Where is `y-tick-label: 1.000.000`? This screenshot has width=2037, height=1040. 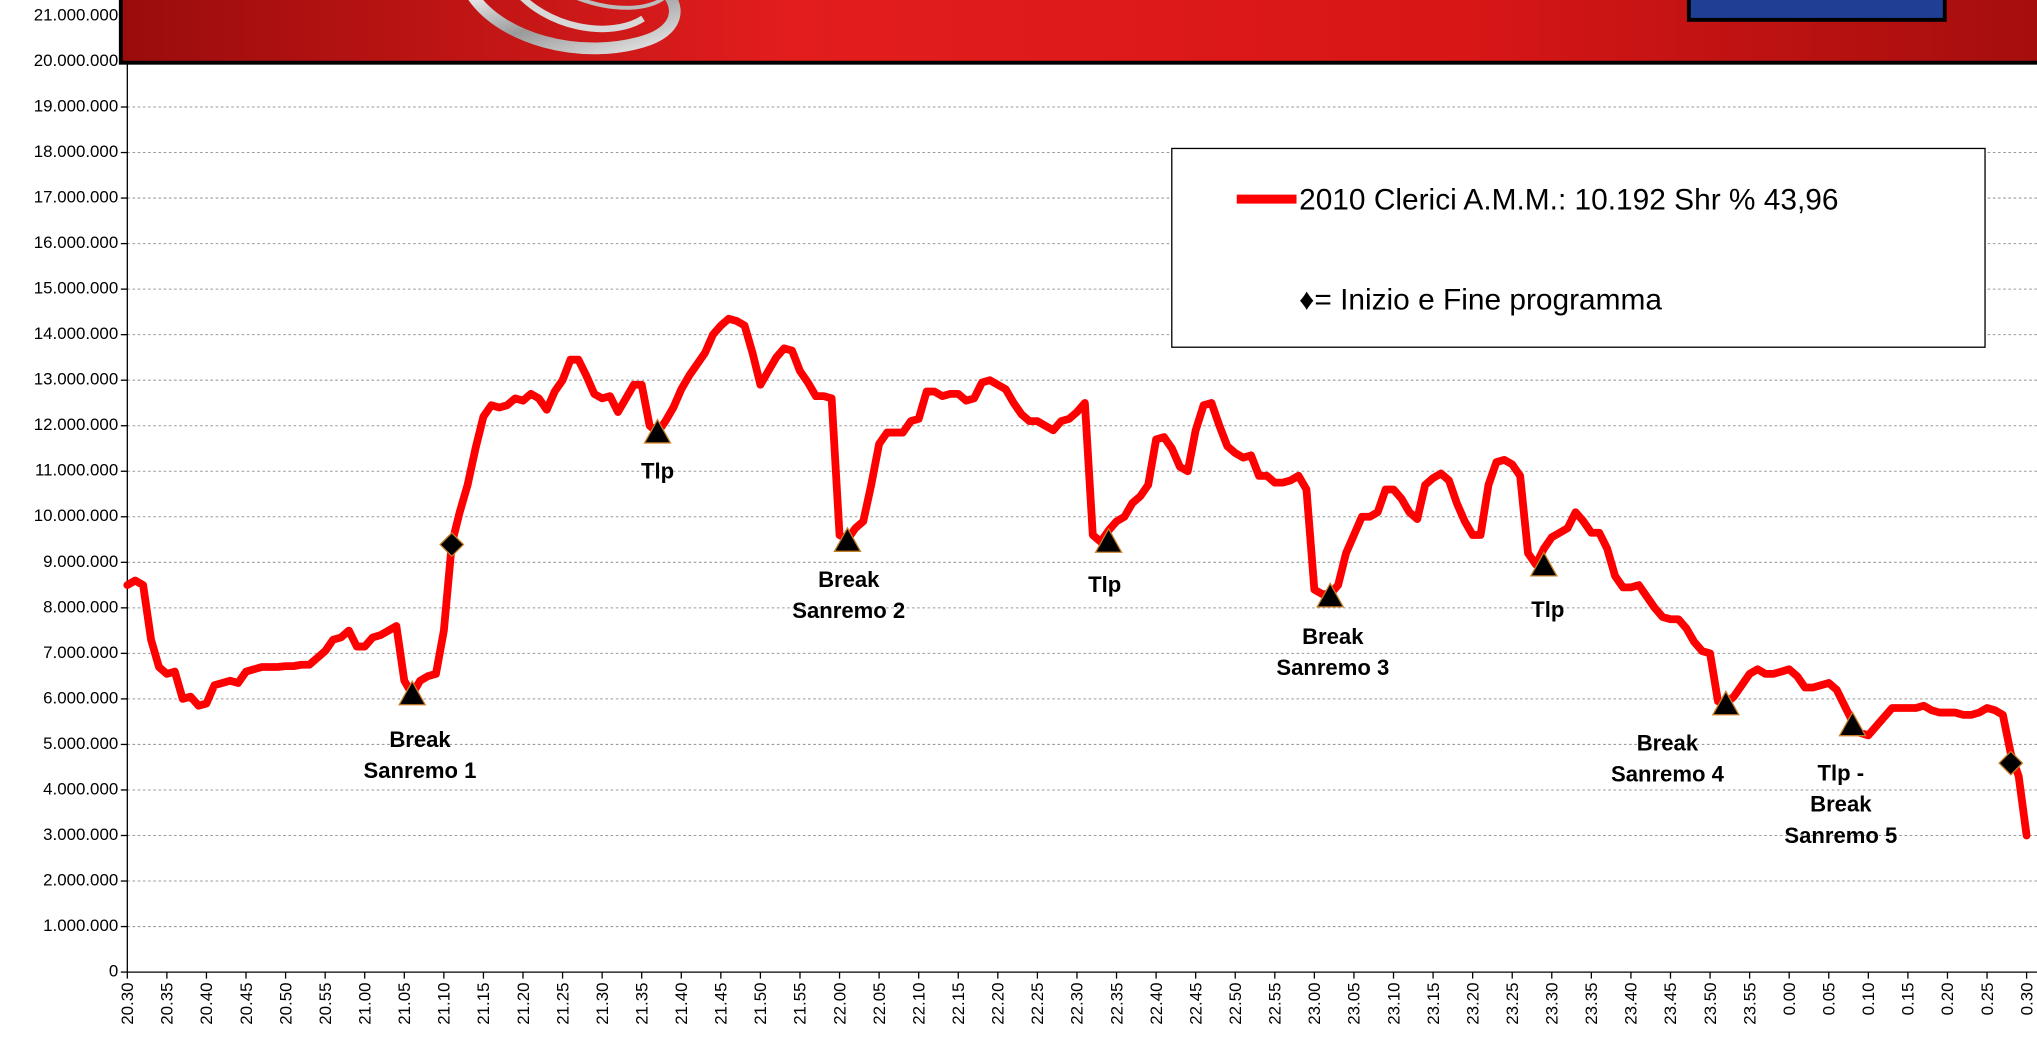
y-tick-label: 1.000.000 is located at coordinates (80, 925).